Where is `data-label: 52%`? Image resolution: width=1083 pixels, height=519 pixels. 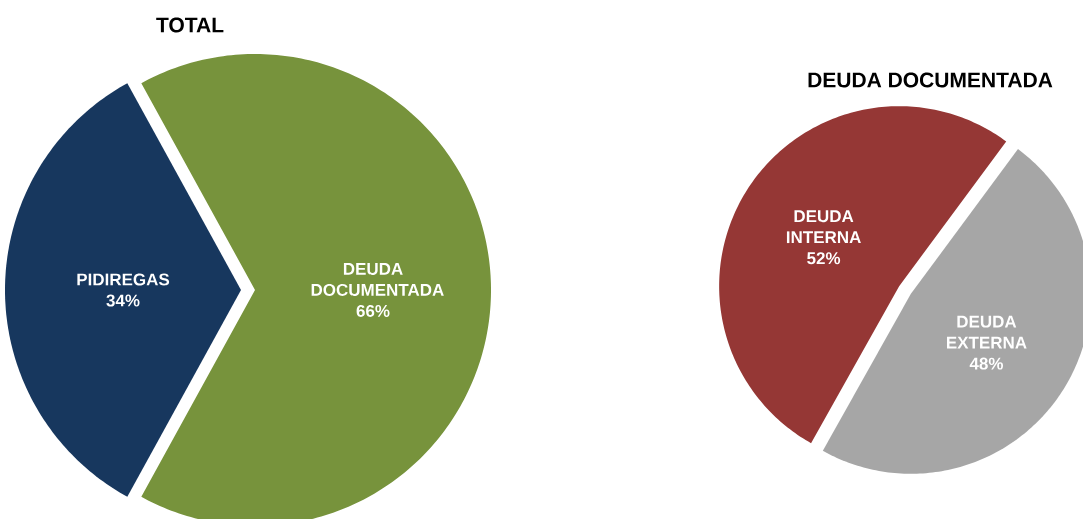 data-label: 52% is located at coordinates (824, 258).